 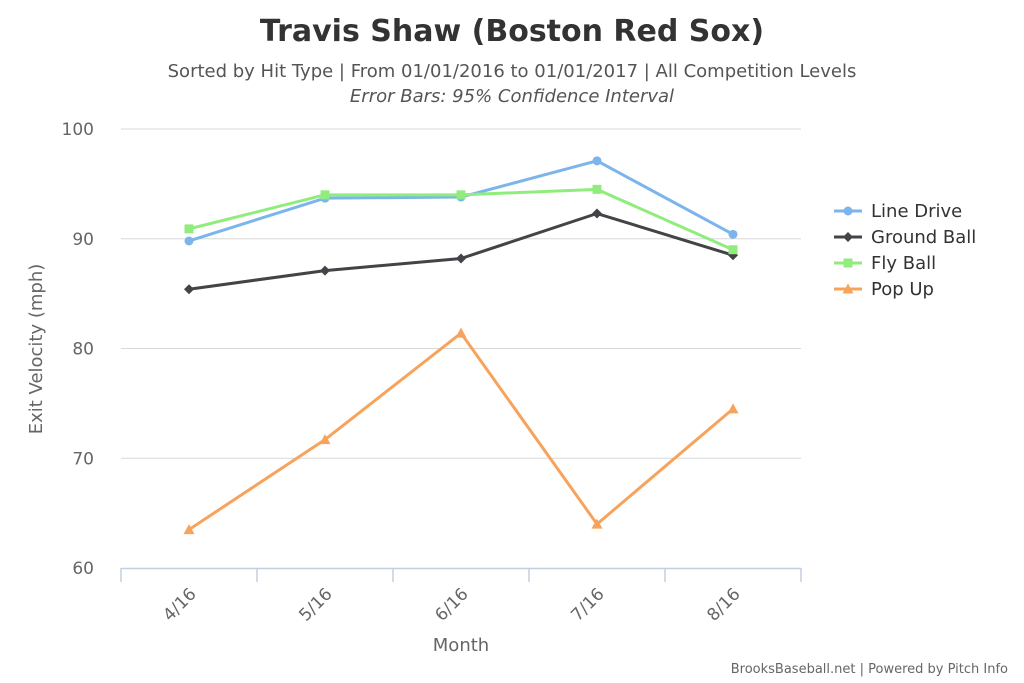 I want to click on y-tick-label: 60, so click(x=83, y=569).